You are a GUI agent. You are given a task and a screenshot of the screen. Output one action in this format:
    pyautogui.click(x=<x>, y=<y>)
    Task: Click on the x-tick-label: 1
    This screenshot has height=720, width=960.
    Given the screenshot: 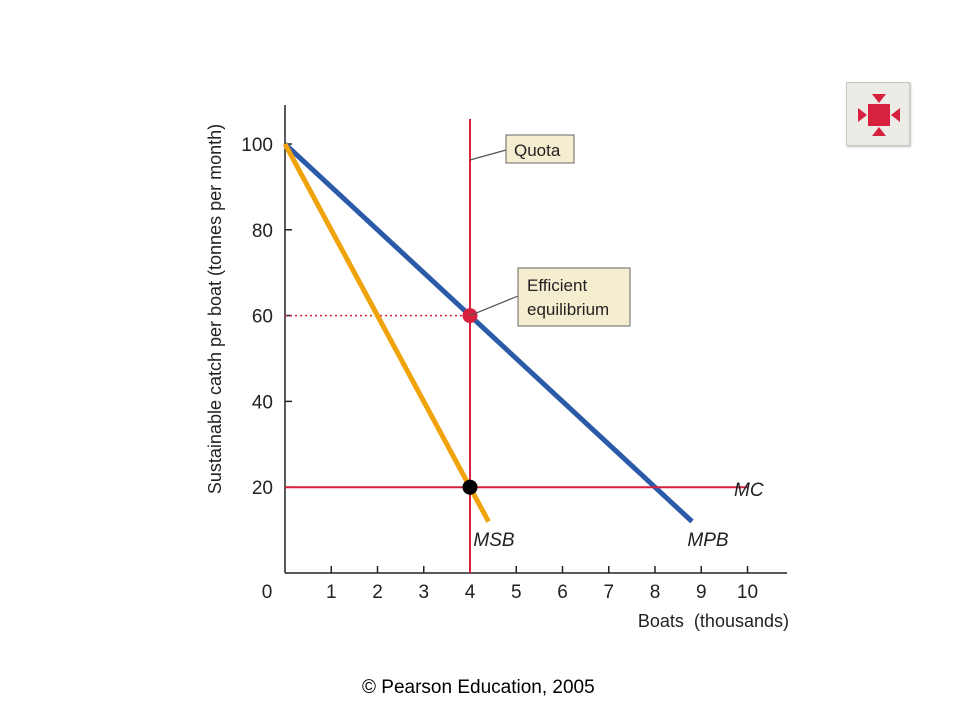 What is the action you would take?
    pyautogui.click(x=331, y=592)
    